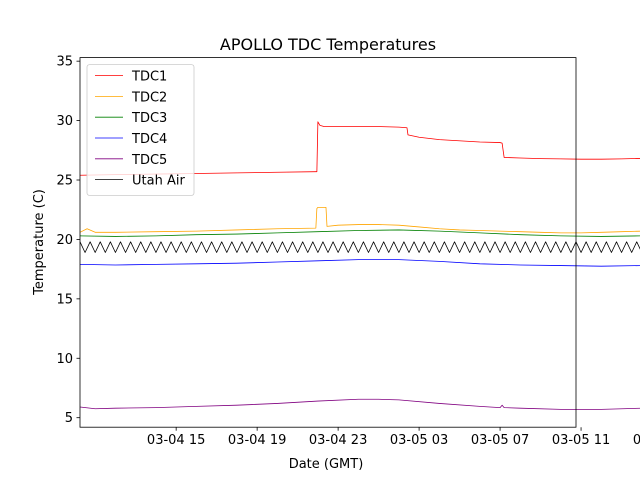 The image size is (640, 480). What do you see at coordinates (69, 418) in the screenshot?
I see `y-tick-label: 5` at bounding box center [69, 418].